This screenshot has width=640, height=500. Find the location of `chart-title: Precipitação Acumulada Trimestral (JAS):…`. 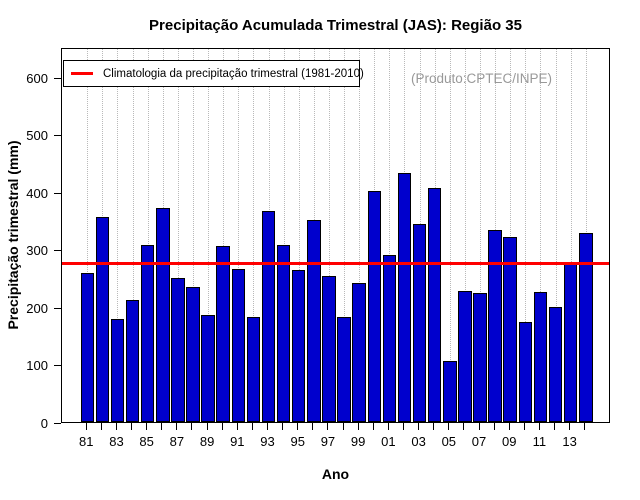

chart-title: Precipitação Acumulada Trimestral (JAS):… is located at coordinates (335, 25).